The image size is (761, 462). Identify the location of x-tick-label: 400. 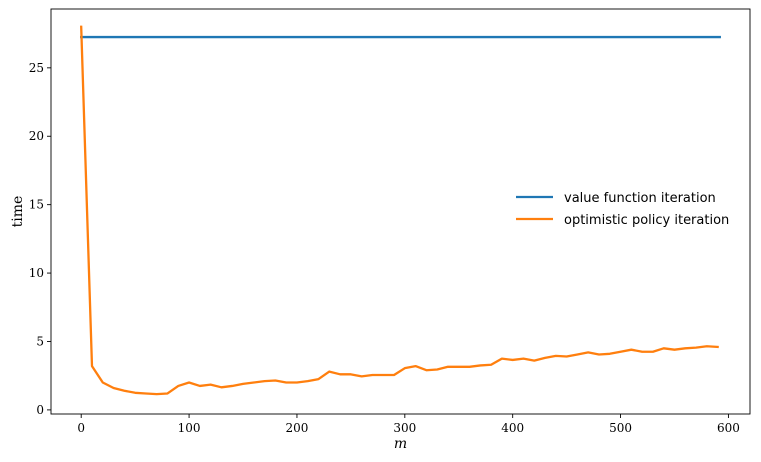
(512, 428).